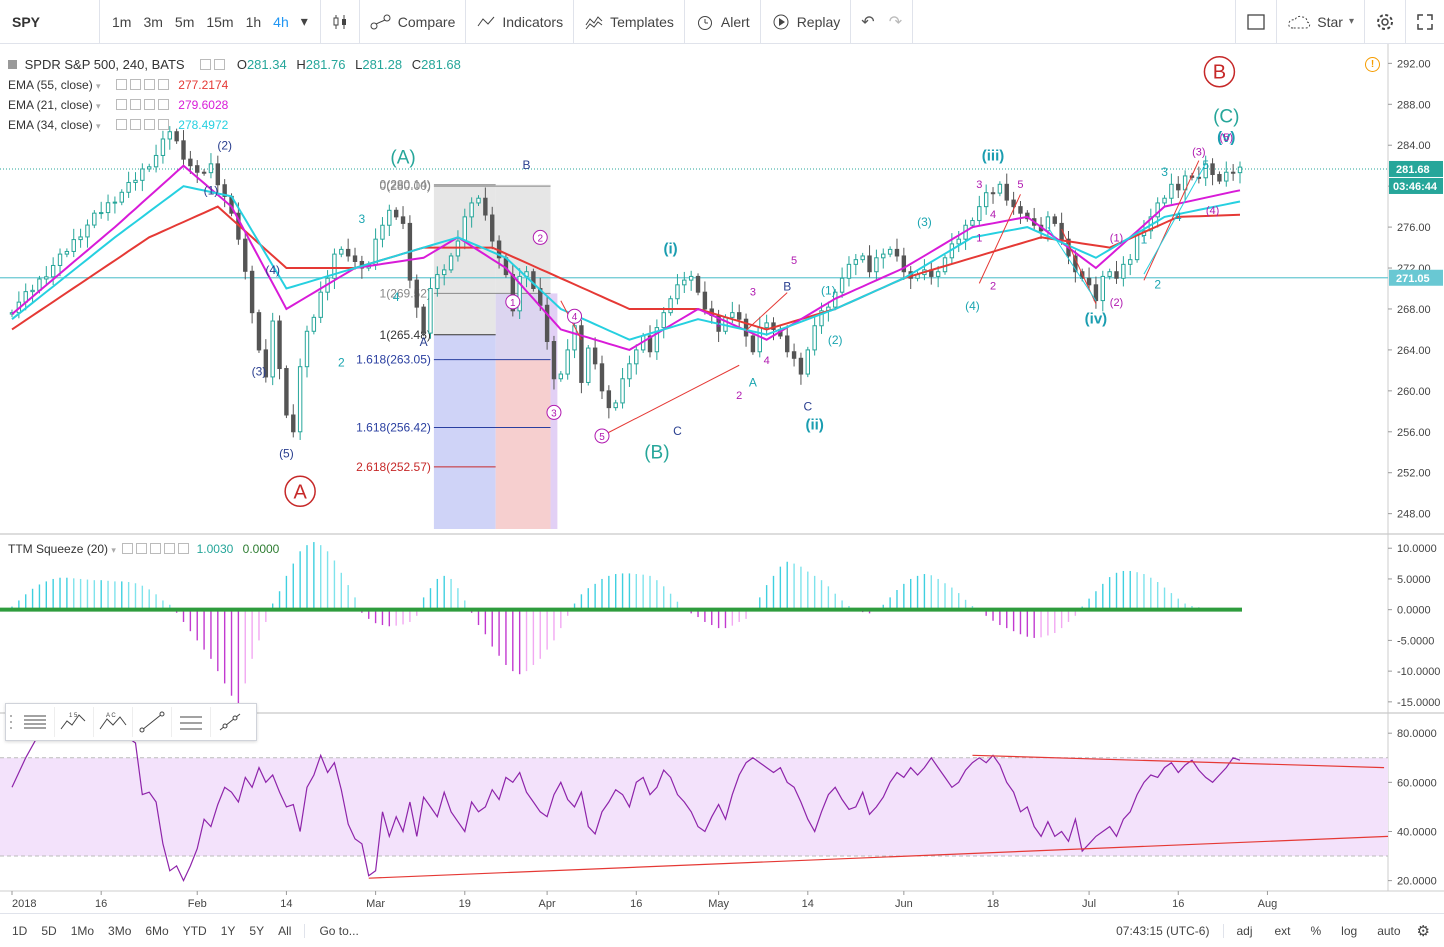  What do you see at coordinates (184, 21) in the screenshot?
I see `timeframe-5m: 5m` at bounding box center [184, 21].